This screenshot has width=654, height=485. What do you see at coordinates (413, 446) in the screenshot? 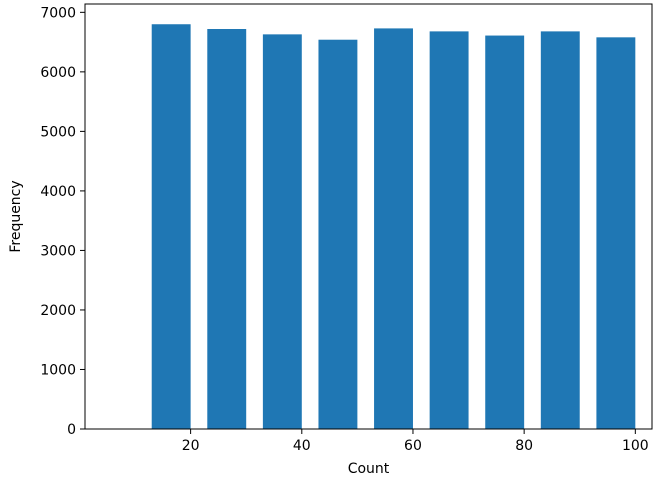
I see `x-tick-label: 60` at bounding box center [413, 446].